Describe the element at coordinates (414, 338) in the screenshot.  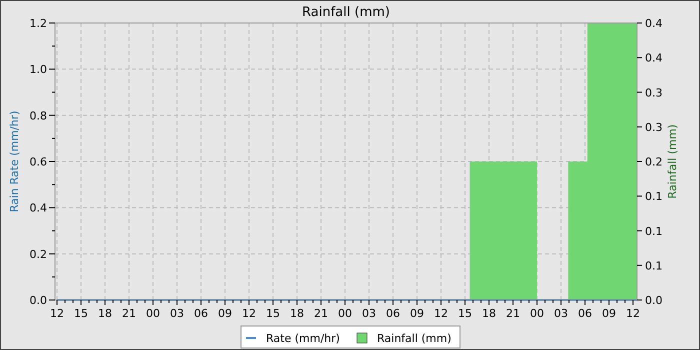
I see `legend-label: Rainfall (mm)` at that location.